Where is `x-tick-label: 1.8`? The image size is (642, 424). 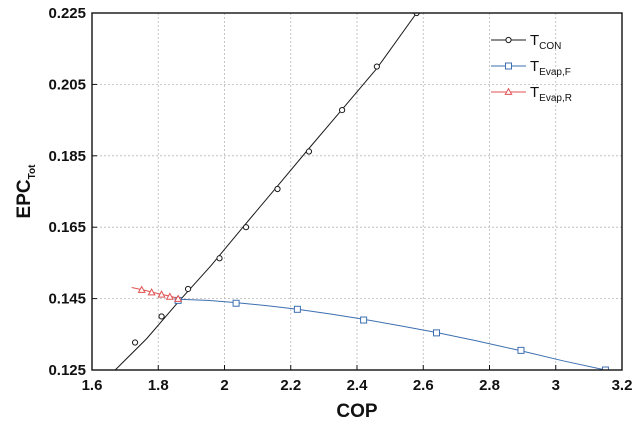 x-tick-label: 1.8 is located at coordinates (158, 385).